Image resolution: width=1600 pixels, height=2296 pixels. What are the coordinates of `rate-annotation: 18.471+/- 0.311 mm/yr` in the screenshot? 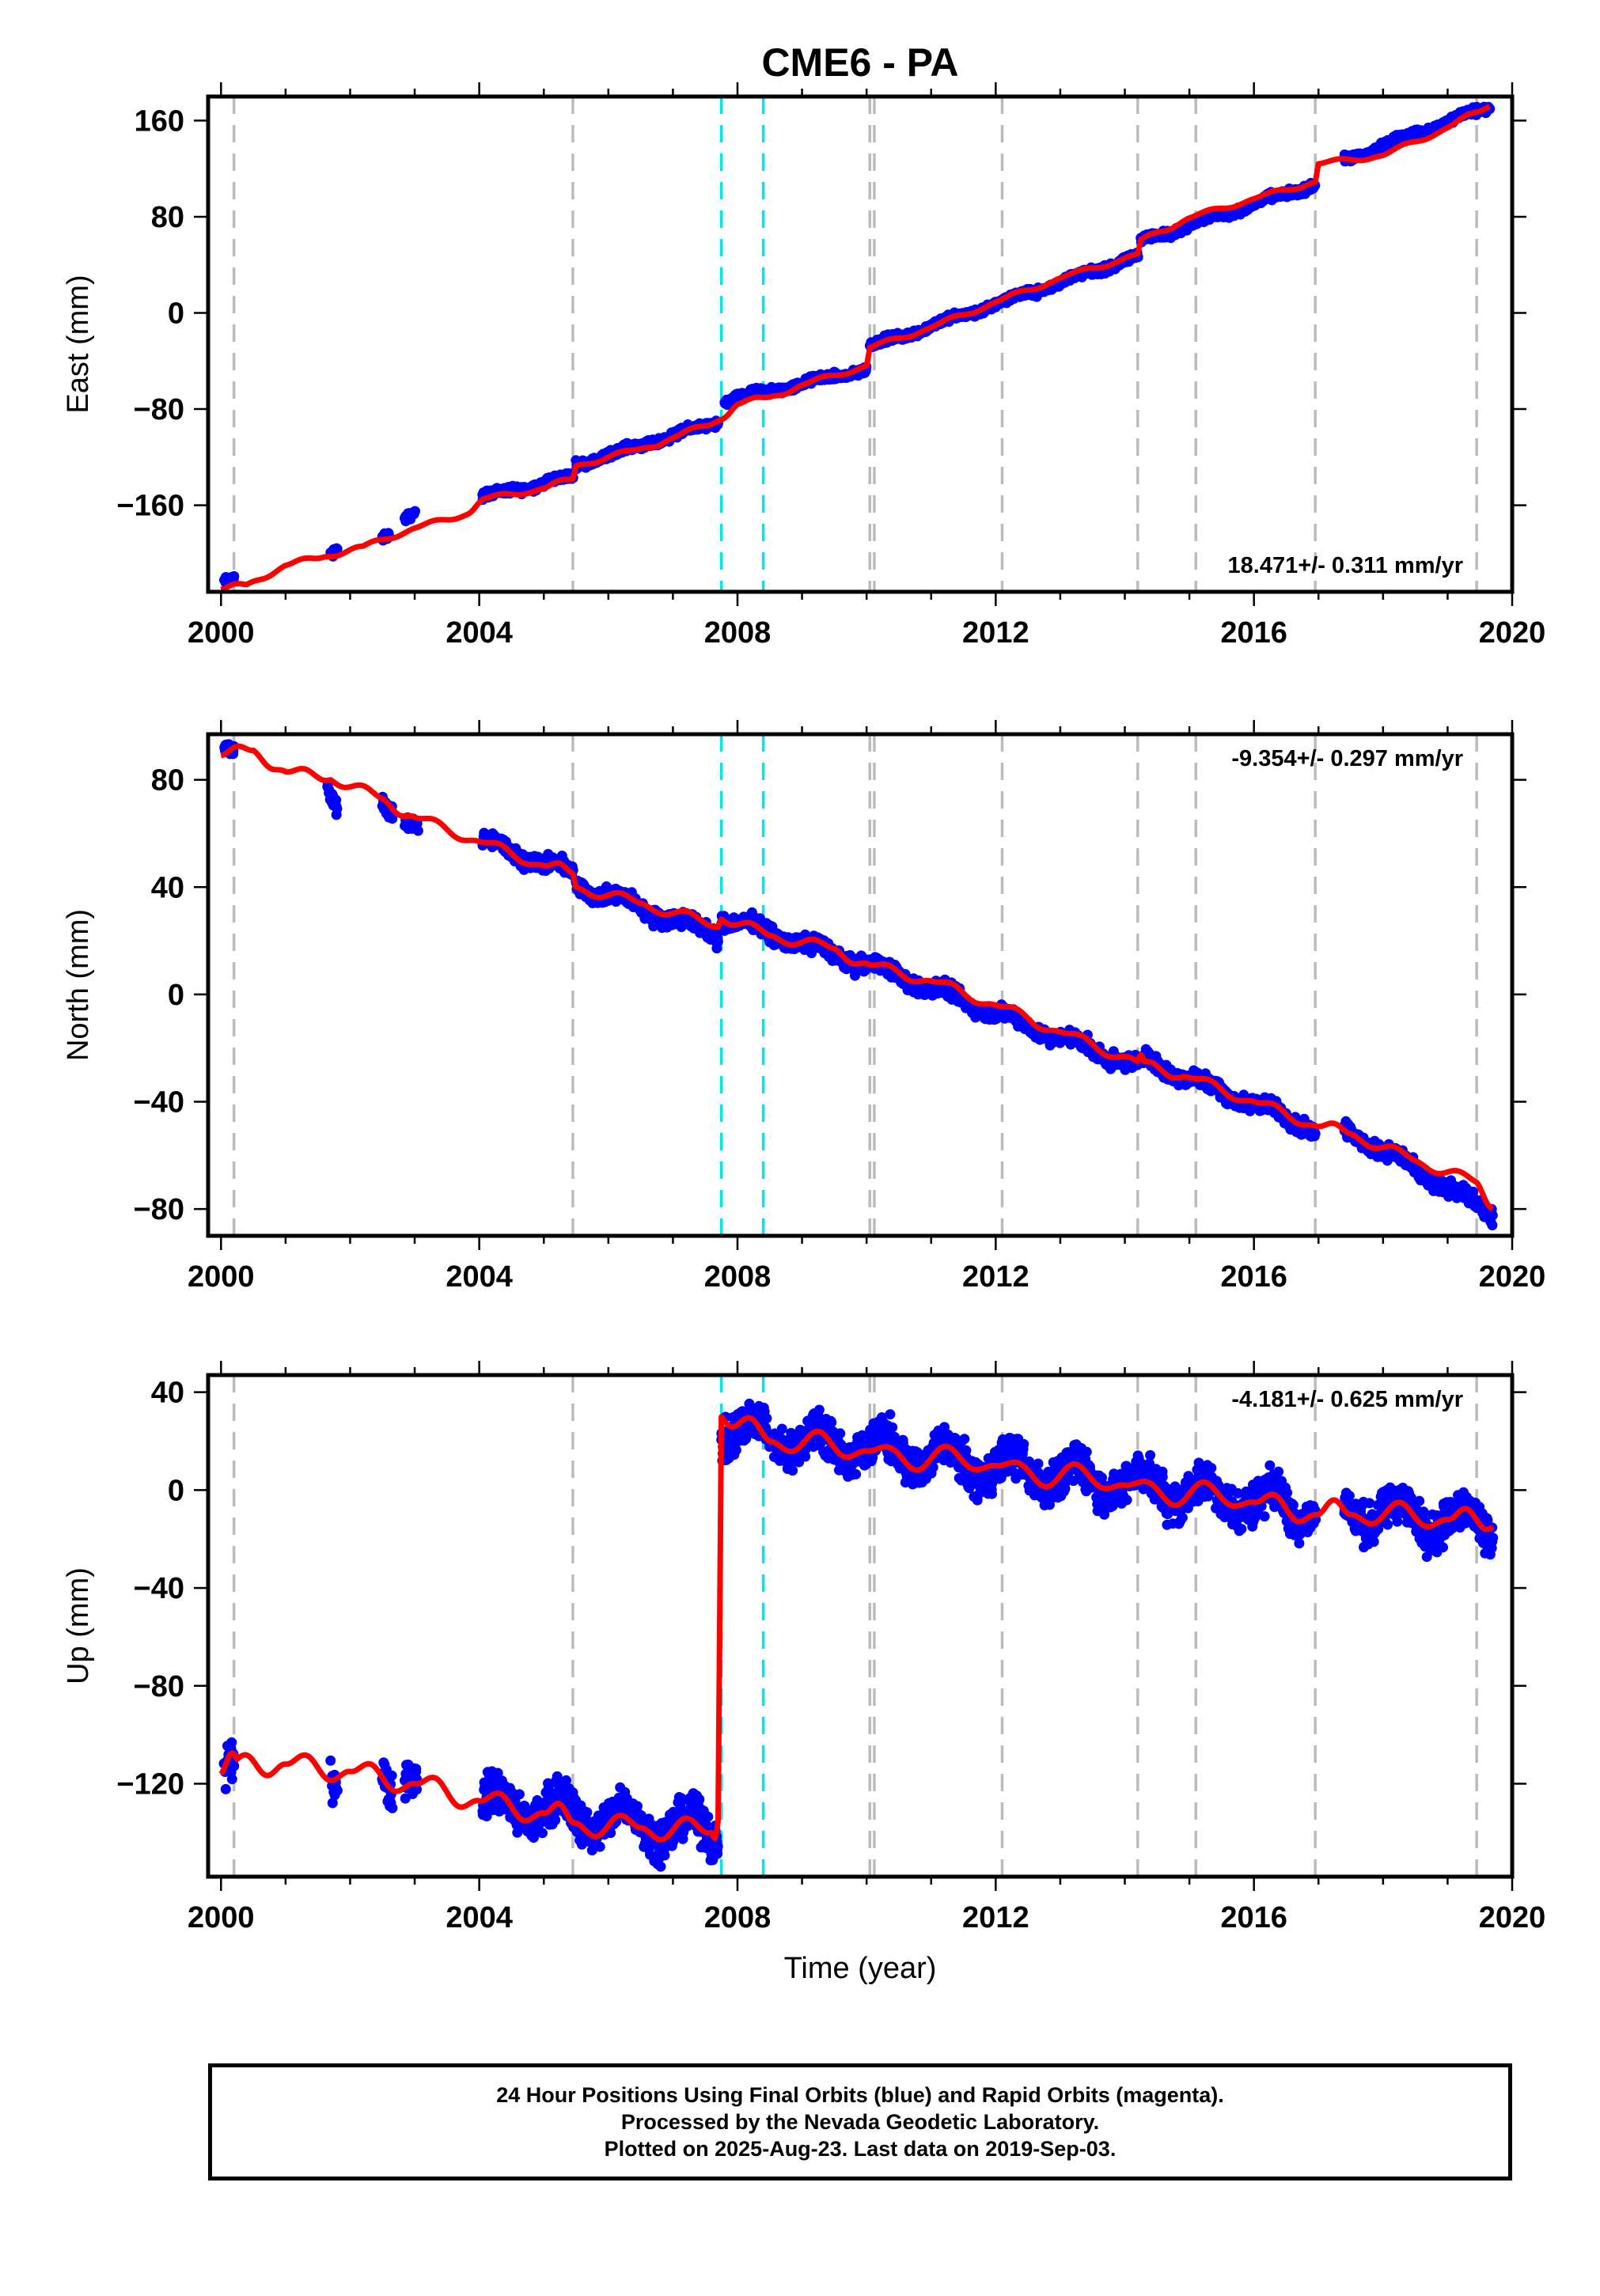 It's located at (1345, 565).